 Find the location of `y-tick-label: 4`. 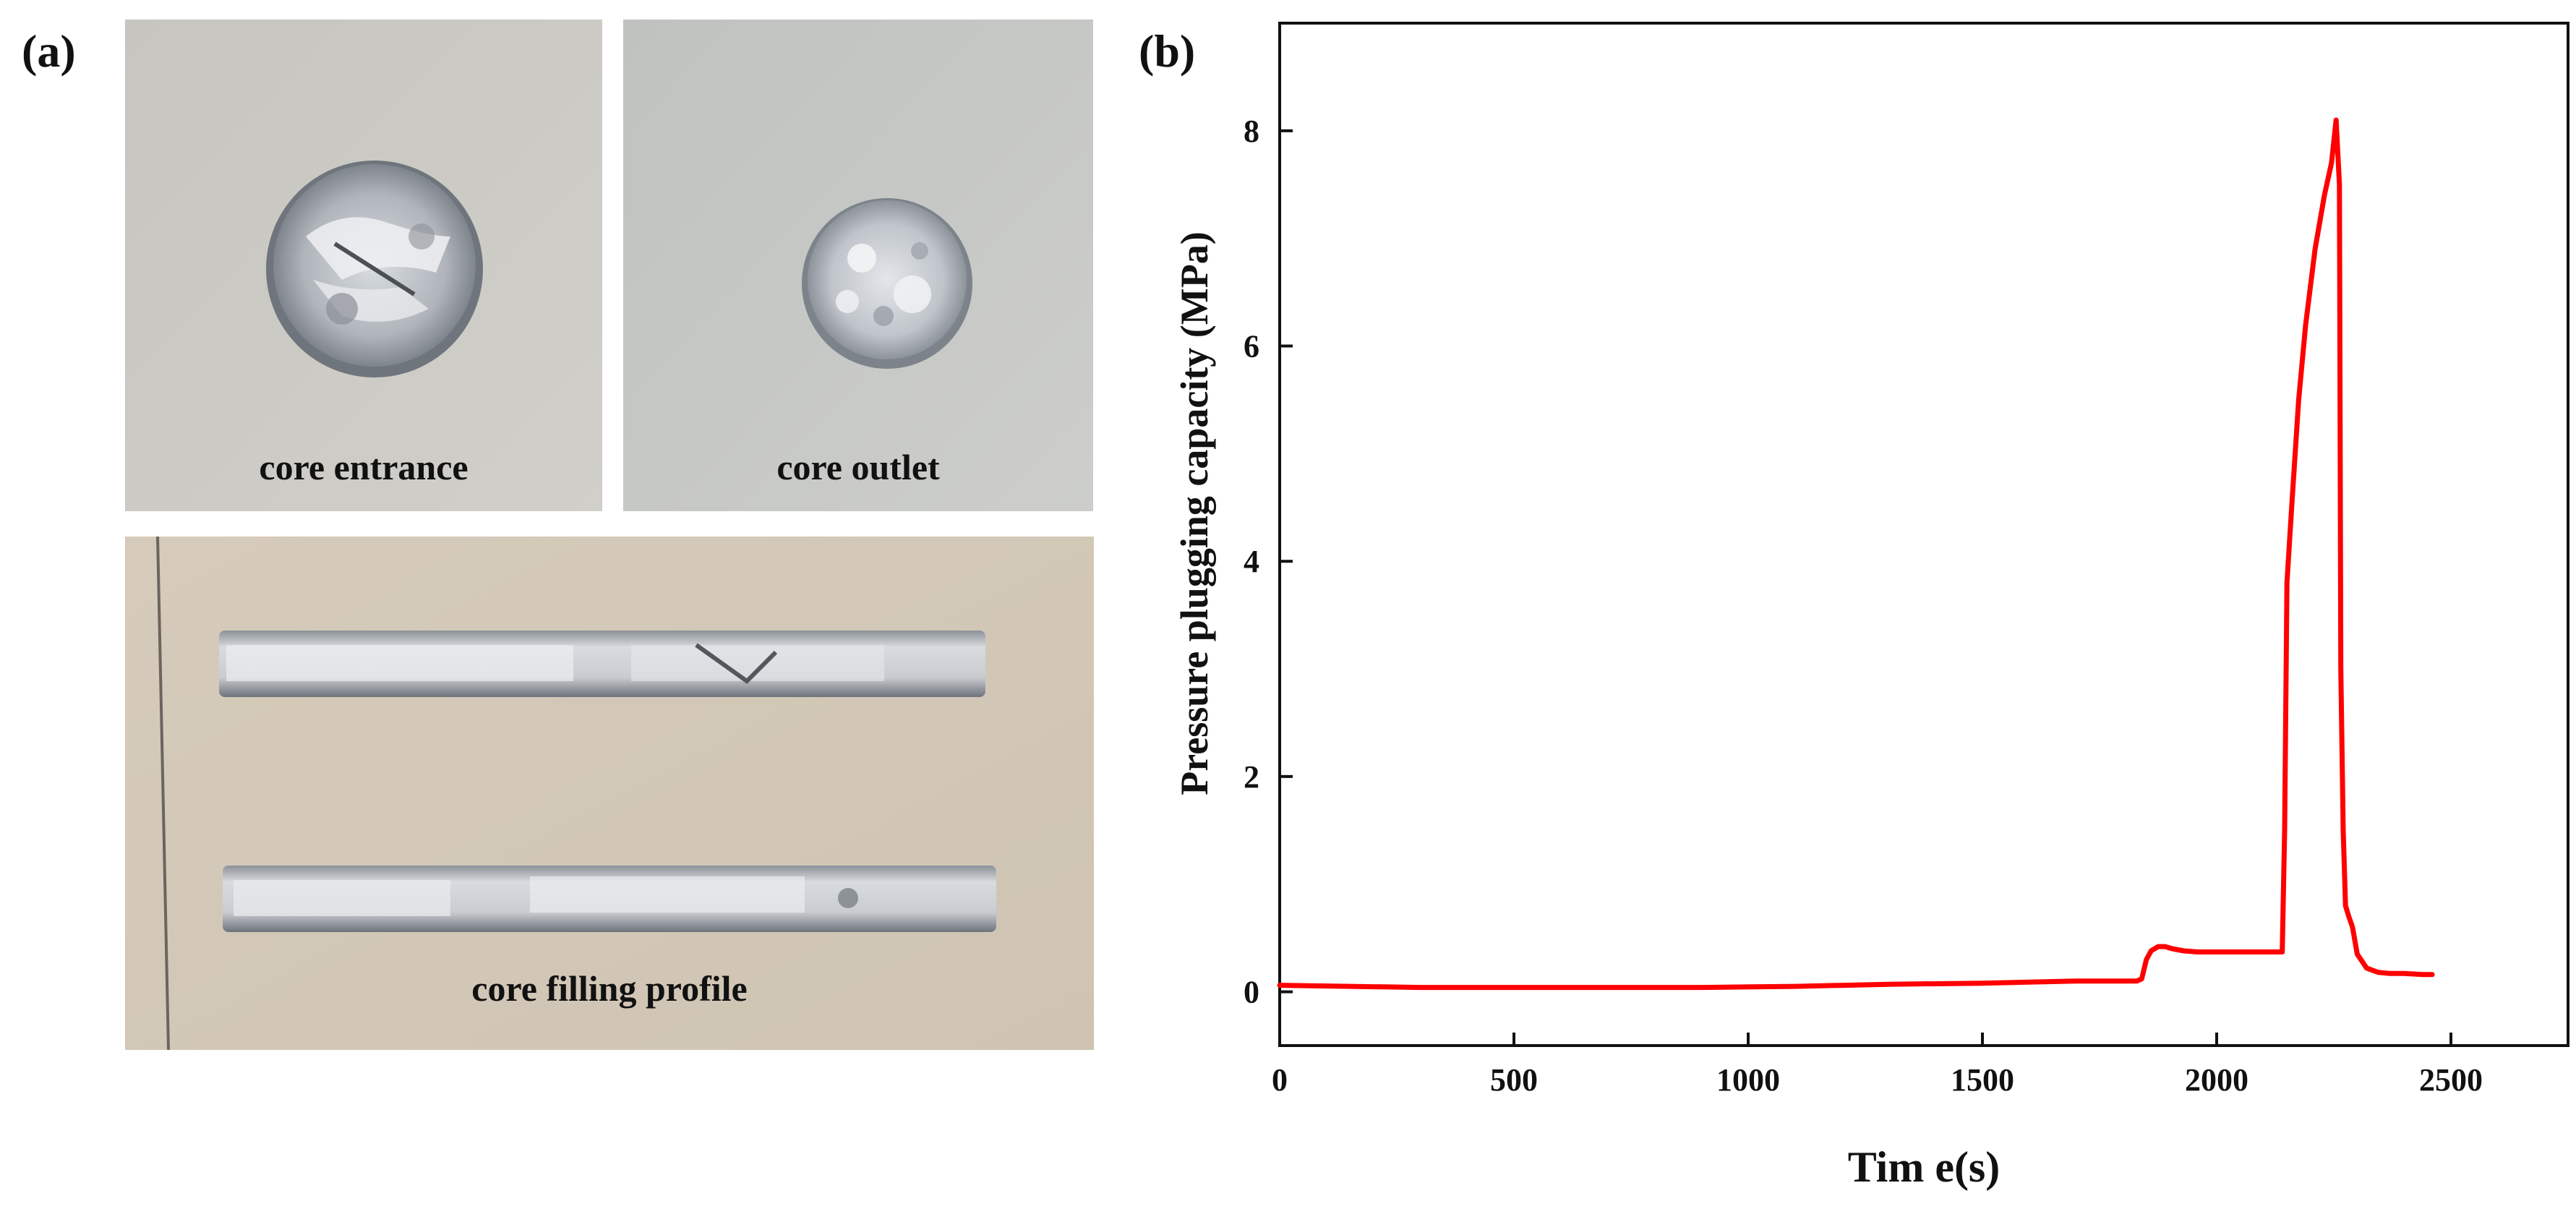

y-tick-label: 4 is located at coordinates (1252, 561).